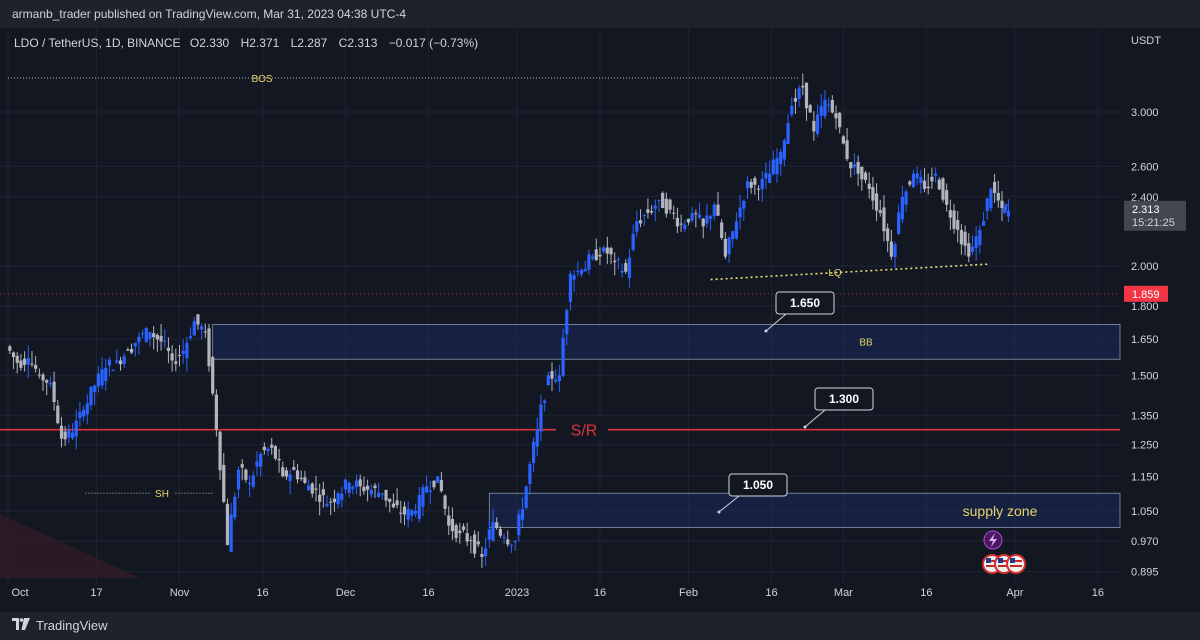 This screenshot has width=1200, height=640. What do you see at coordinates (1000, 560) in the screenshot?
I see `flag-canton` at bounding box center [1000, 560].